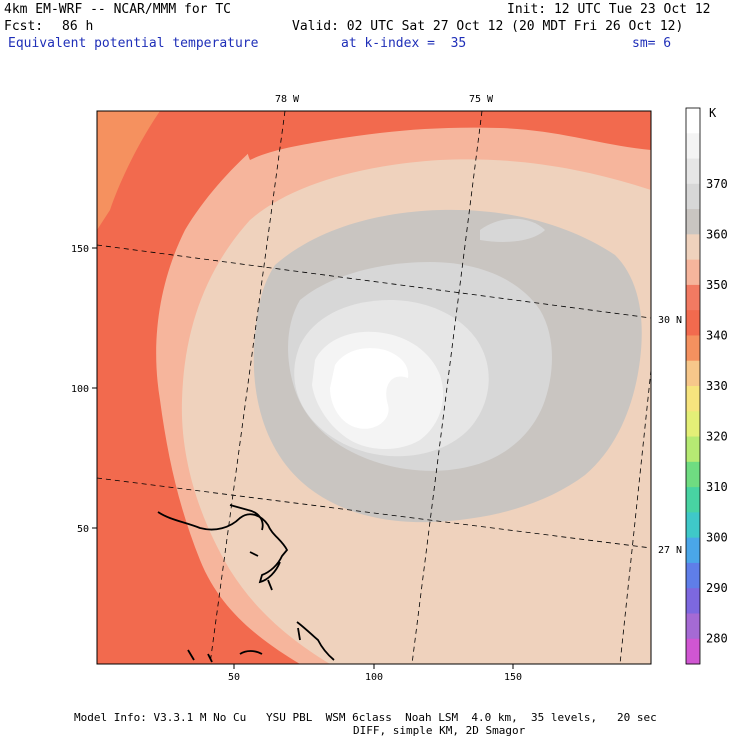 The image size is (740, 740). Describe the element at coordinates (24, 26) in the screenshot. I see `forecast-label: Fcst:` at that location.